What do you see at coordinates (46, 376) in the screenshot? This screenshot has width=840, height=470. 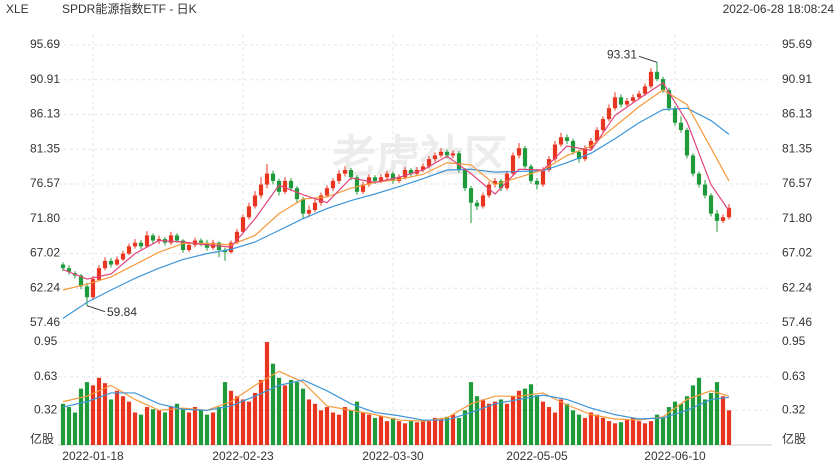 I see `y-tick-label: 0.63` at bounding box center [46, 376].